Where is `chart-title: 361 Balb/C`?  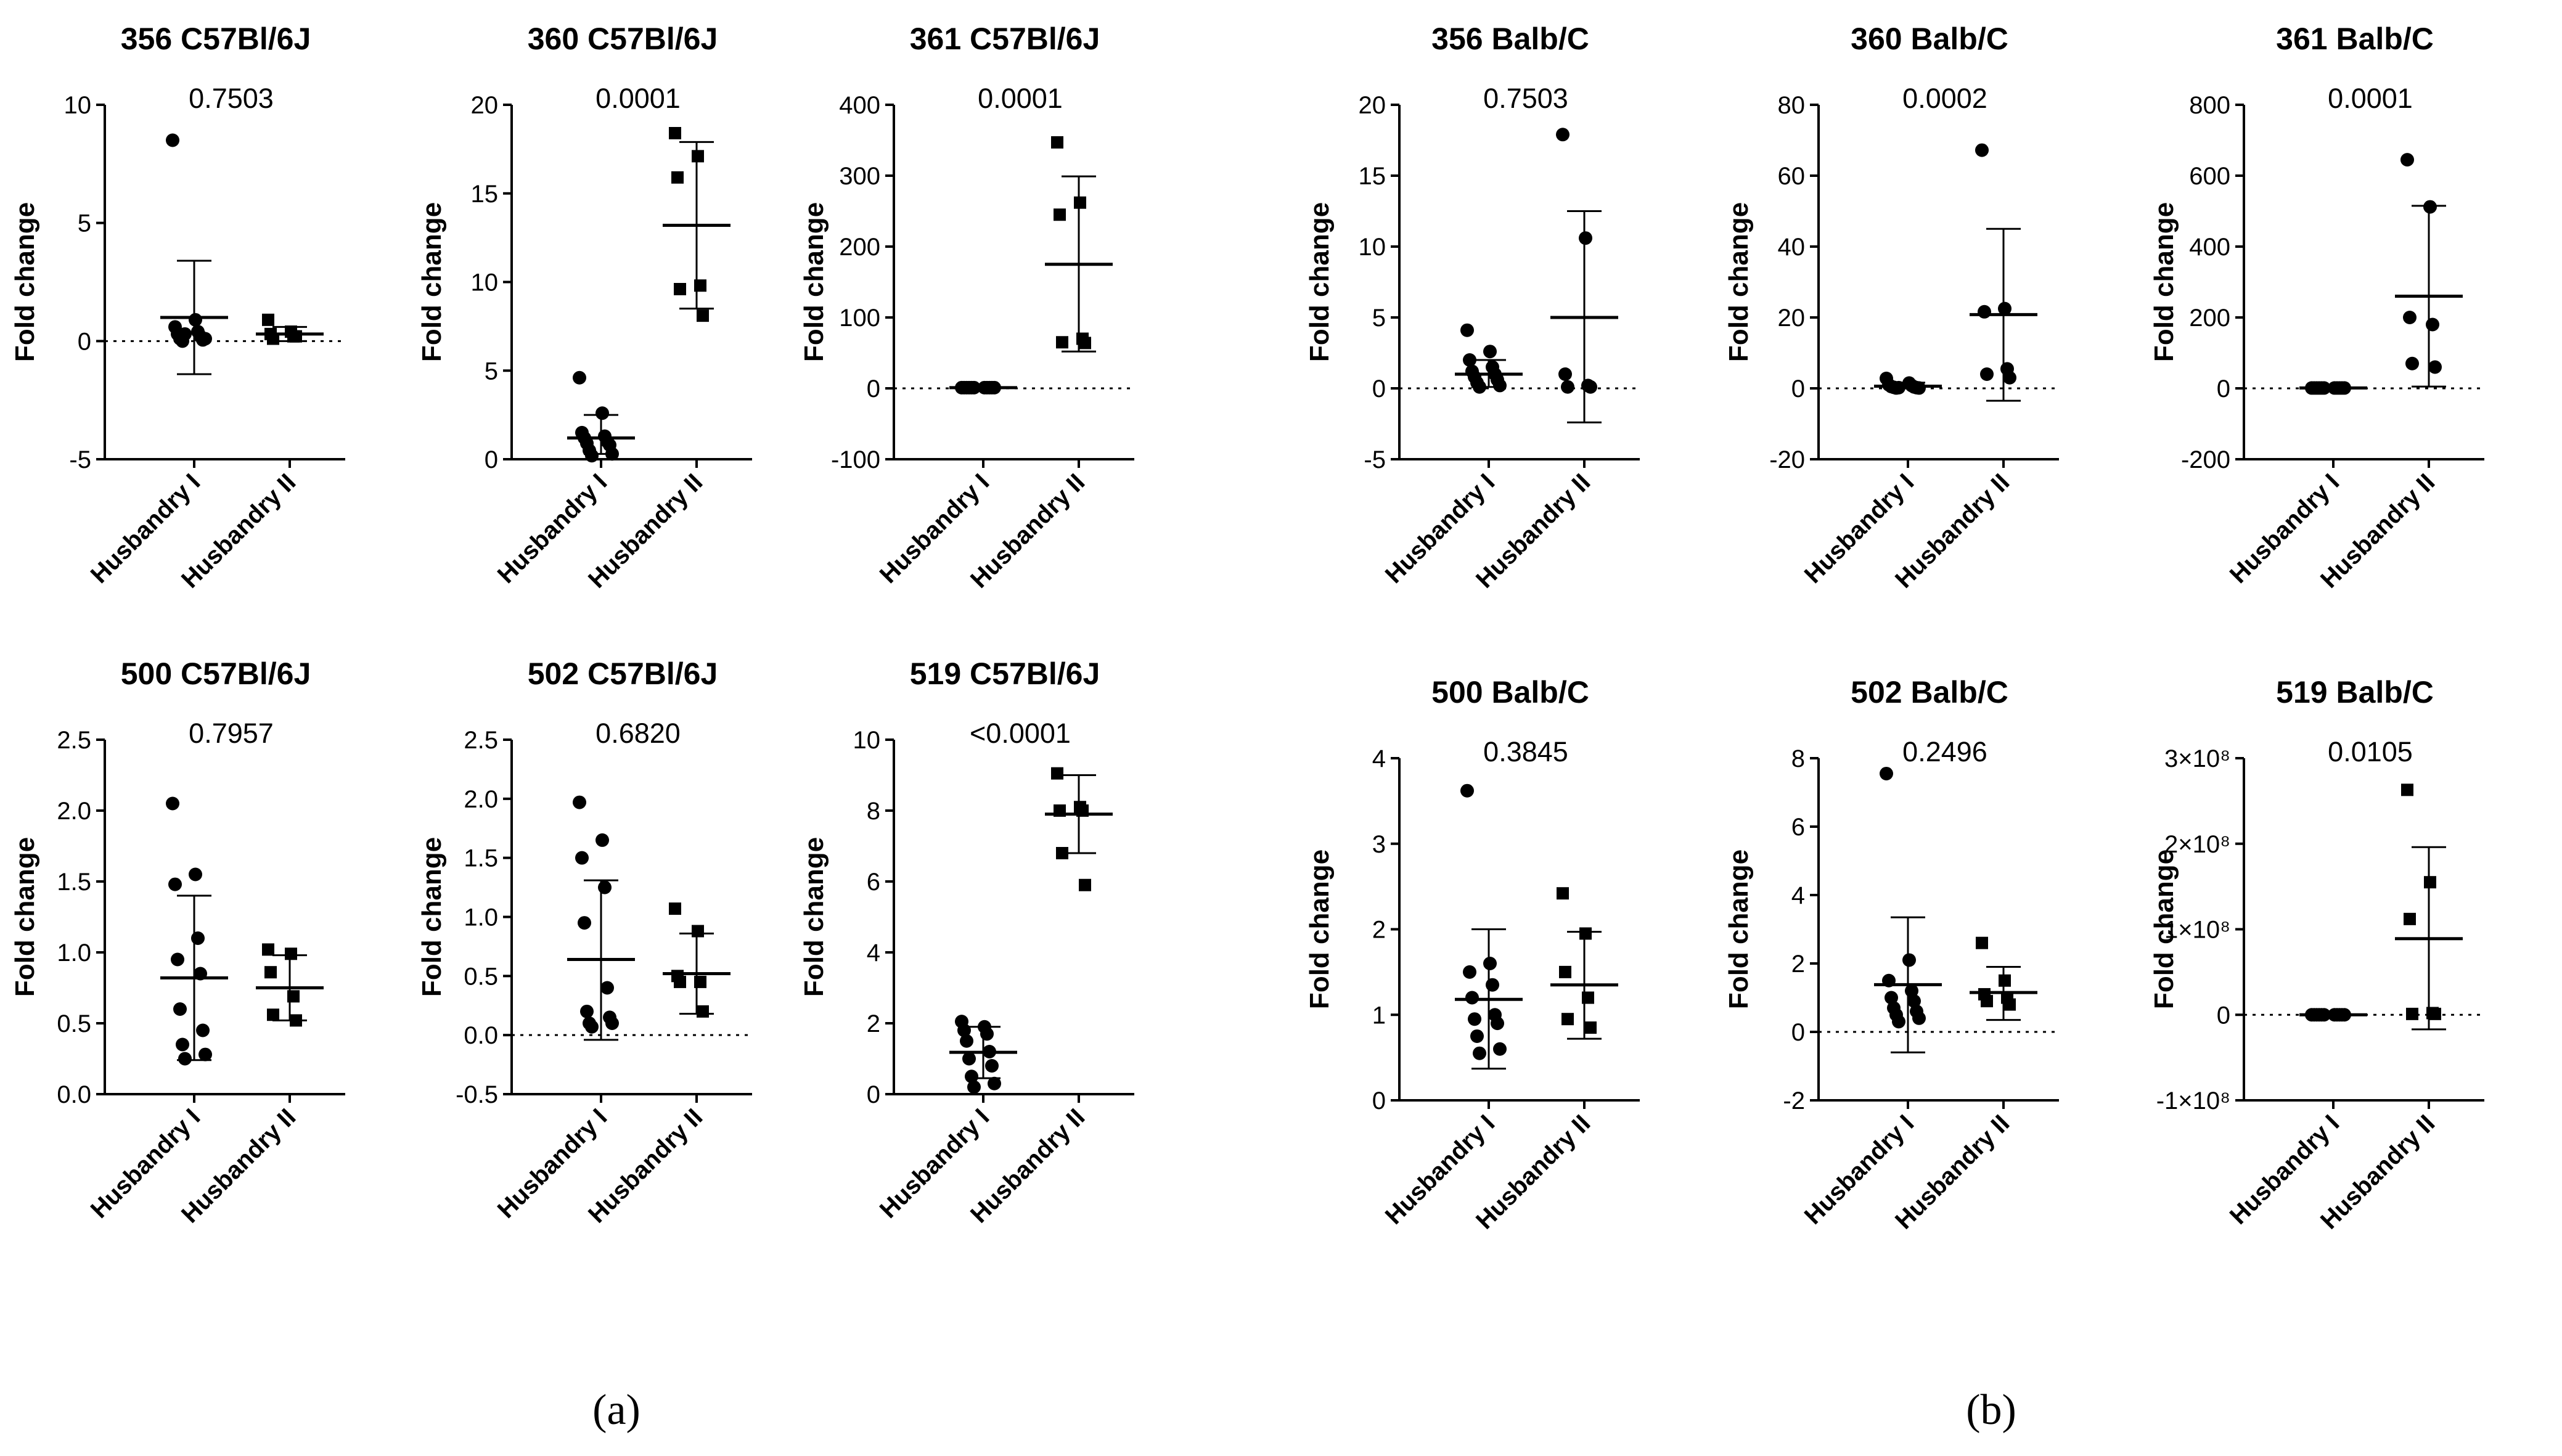
chart-title: 361 Balb/C is located at coordinates (2355, 39).